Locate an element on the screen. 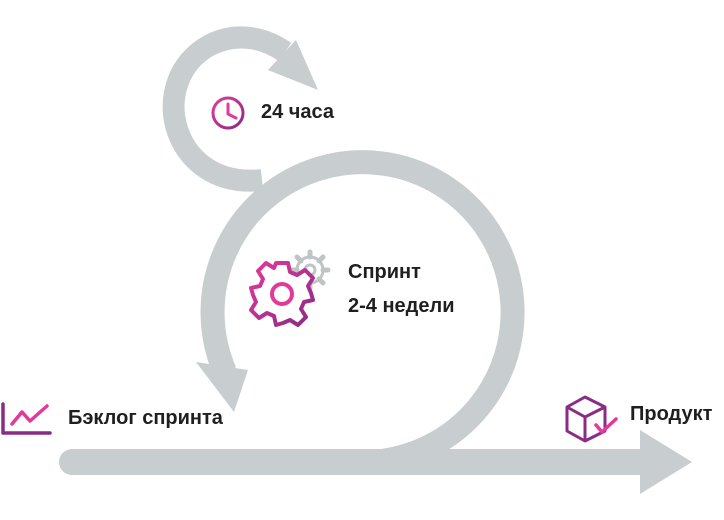 The height and width of the screenshot is (520, 724). daily-cycle-label: 24 часа is located at coordinates (298, 112).